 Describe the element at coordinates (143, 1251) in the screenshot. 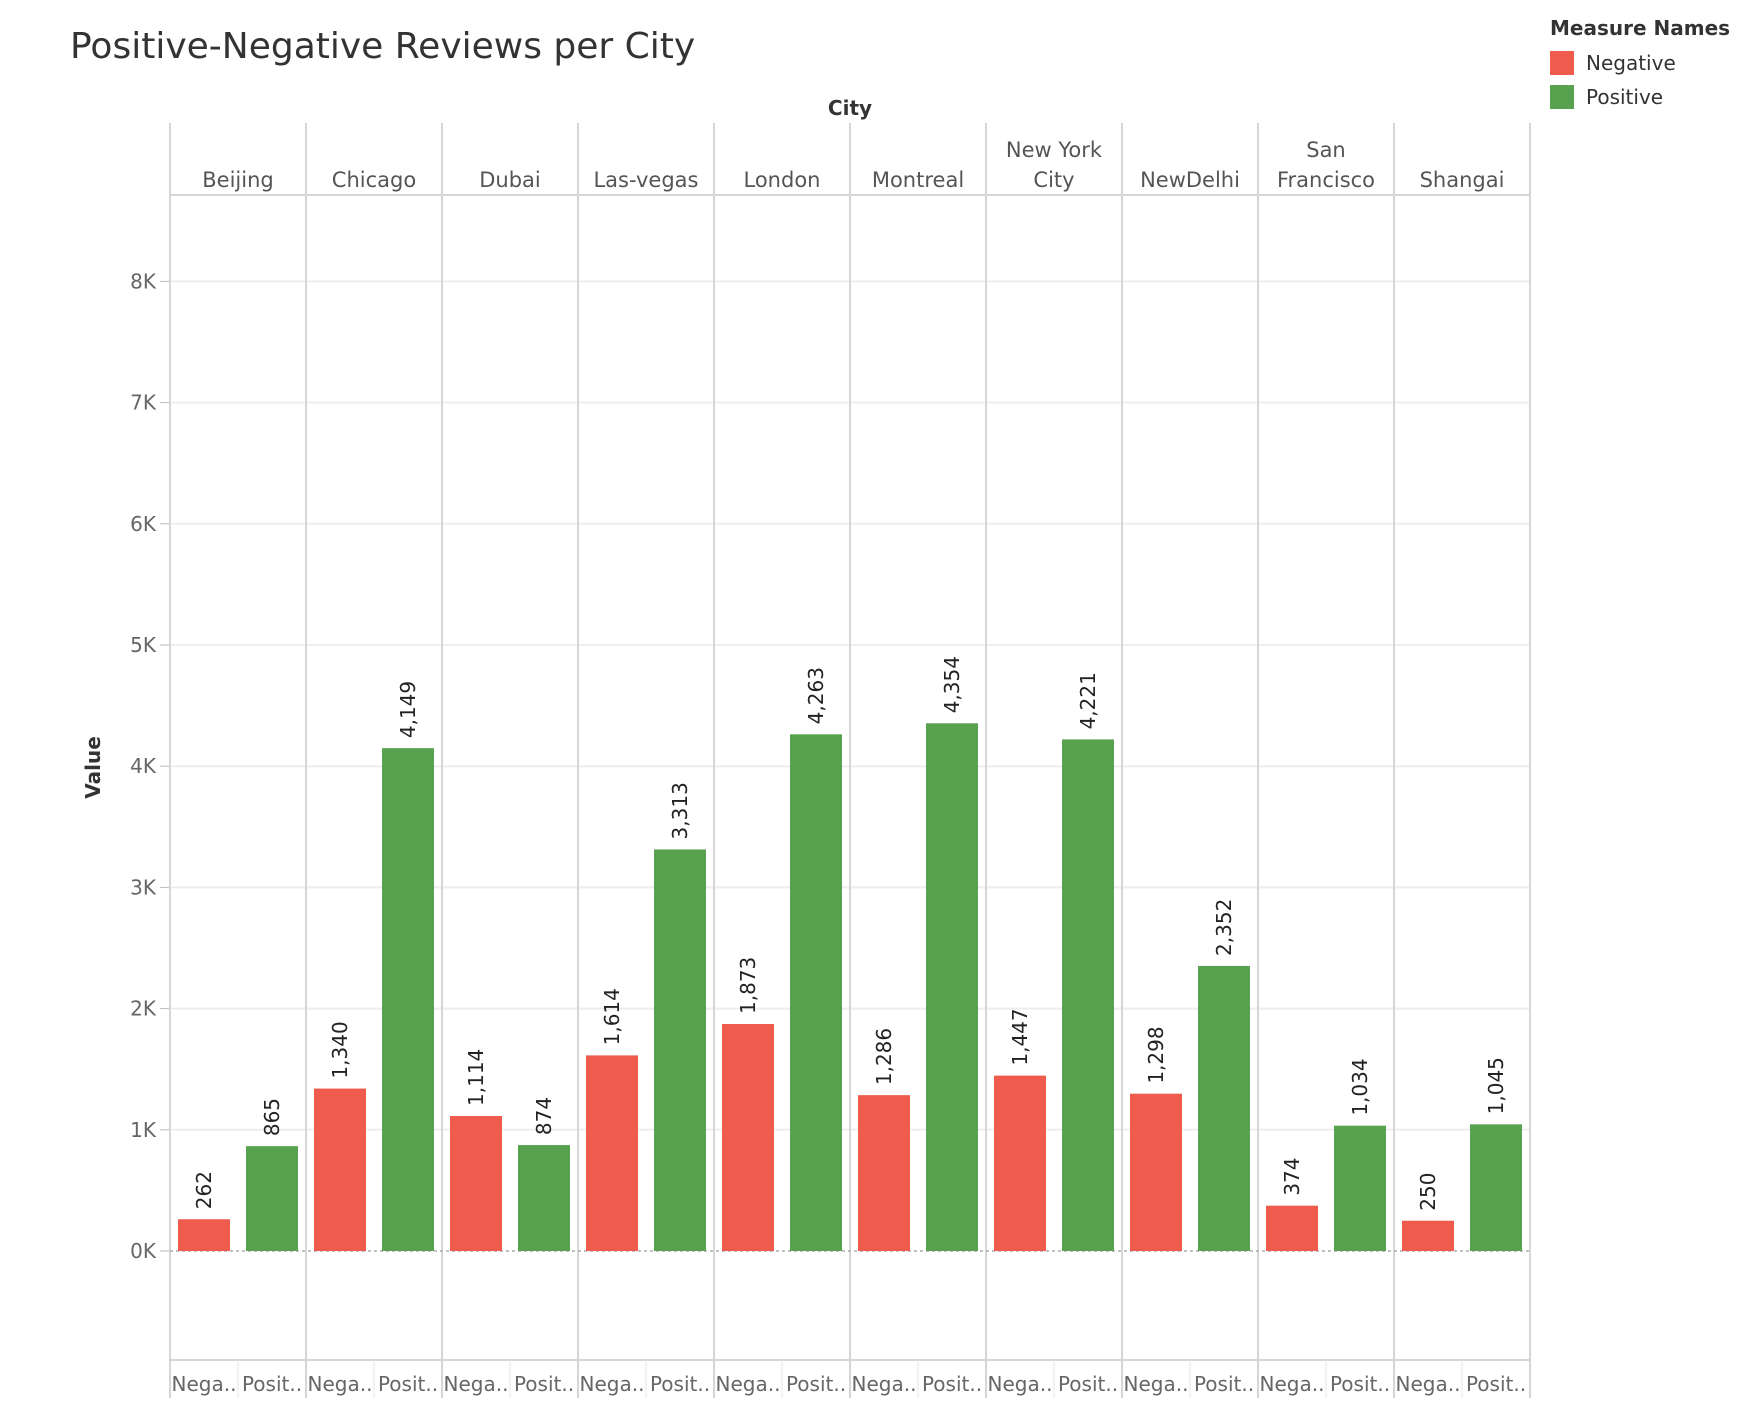

I see `y-tick-label: 0K` at that location.